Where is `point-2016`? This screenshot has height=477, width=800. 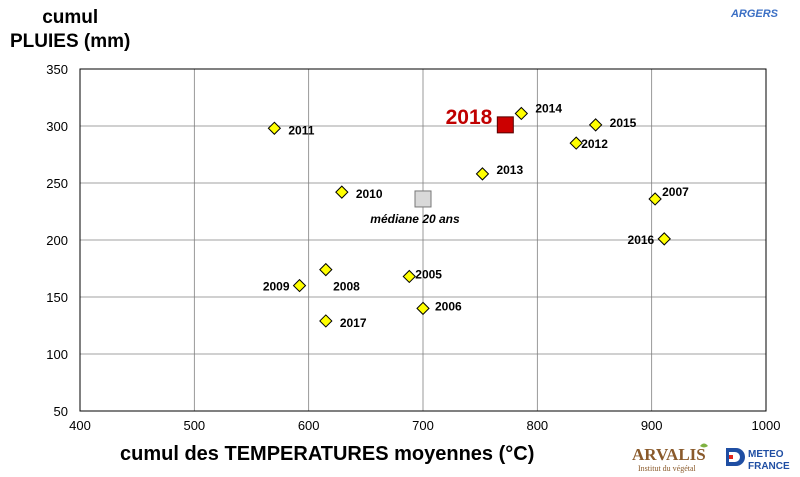 point-2016 is located at coordinates (664, 239).